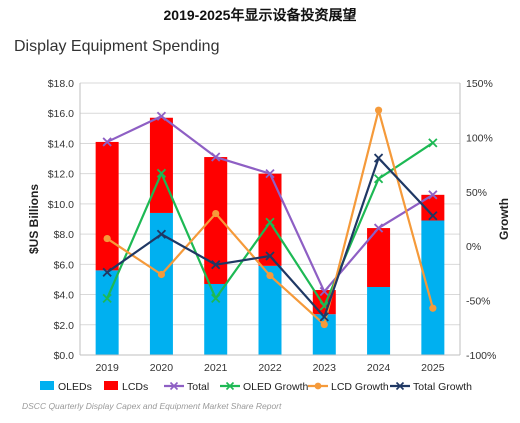  I want to click on x-tick-label: 2021, so click(216, 368).